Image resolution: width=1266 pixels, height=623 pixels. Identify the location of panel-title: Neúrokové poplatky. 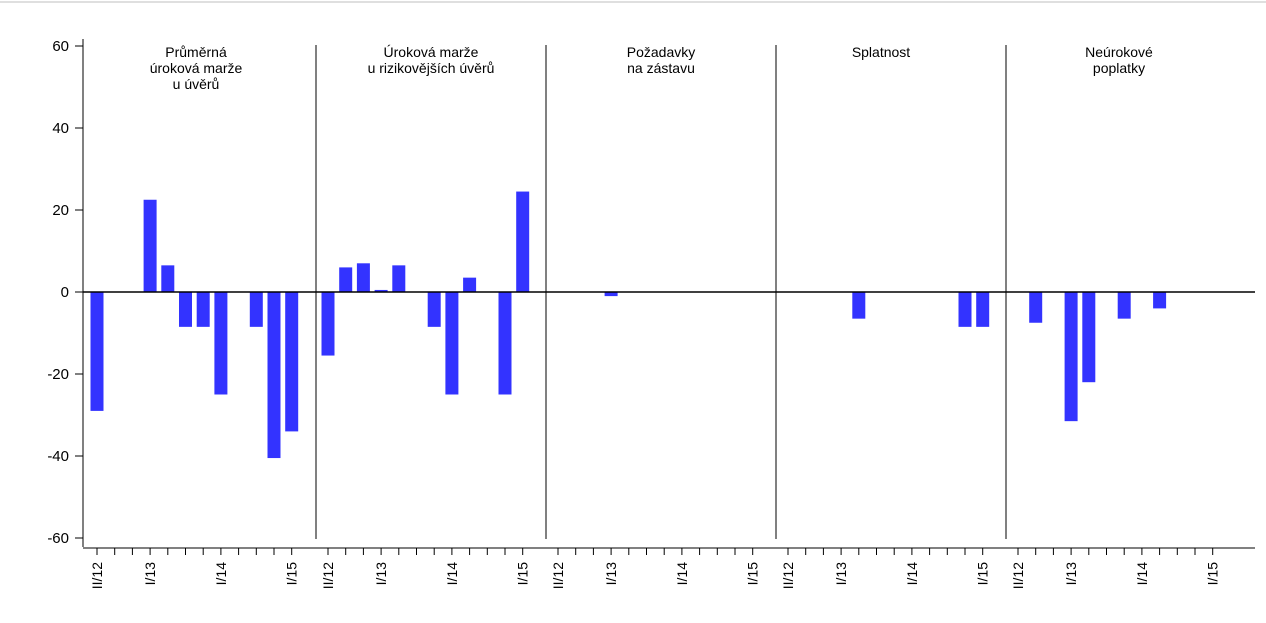
(1119, 60).